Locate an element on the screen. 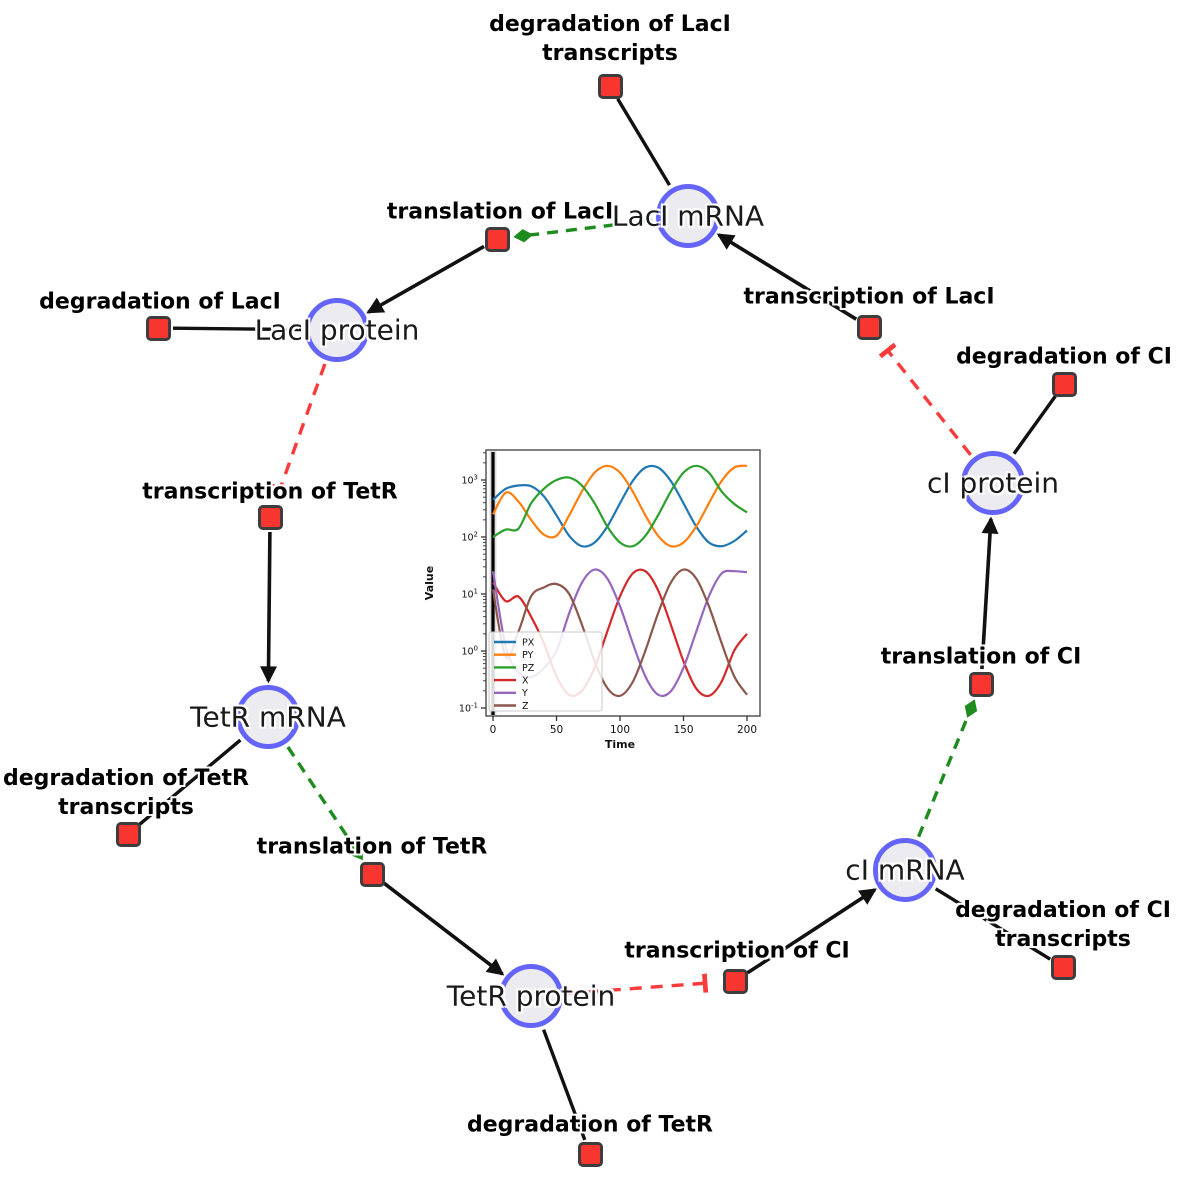  x-tick-label: 200 is located at coordinates (747, 730).